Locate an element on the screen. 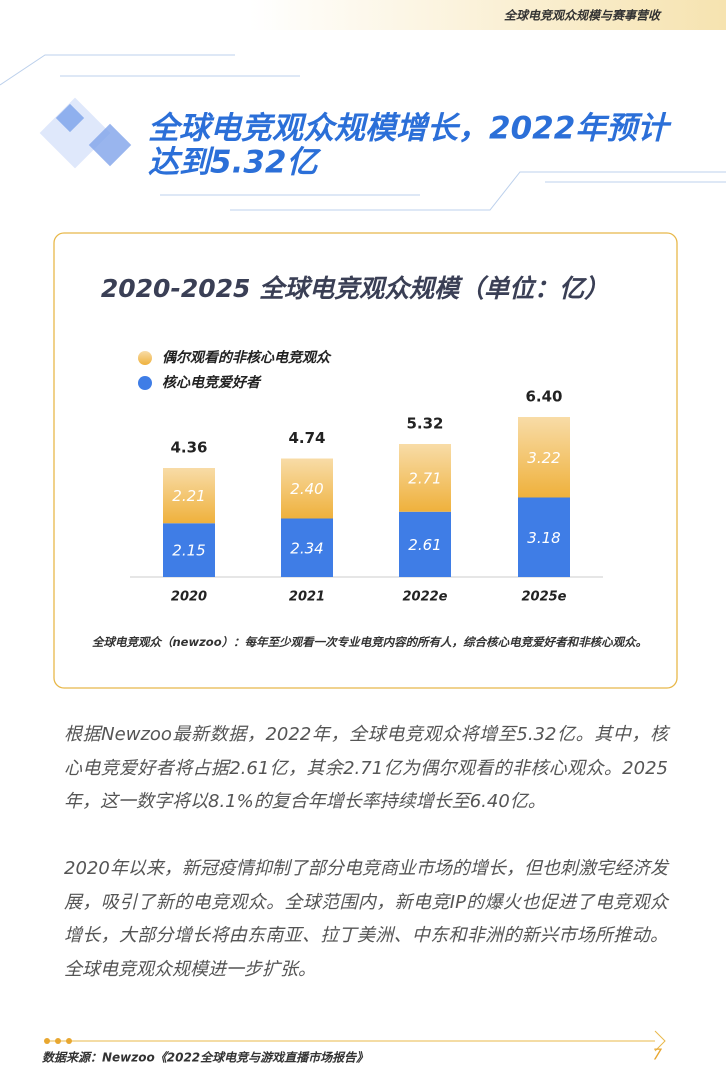 This screenshot has height=1089, width=726. value-label: 2.40 is located at coordinates (306, 489).